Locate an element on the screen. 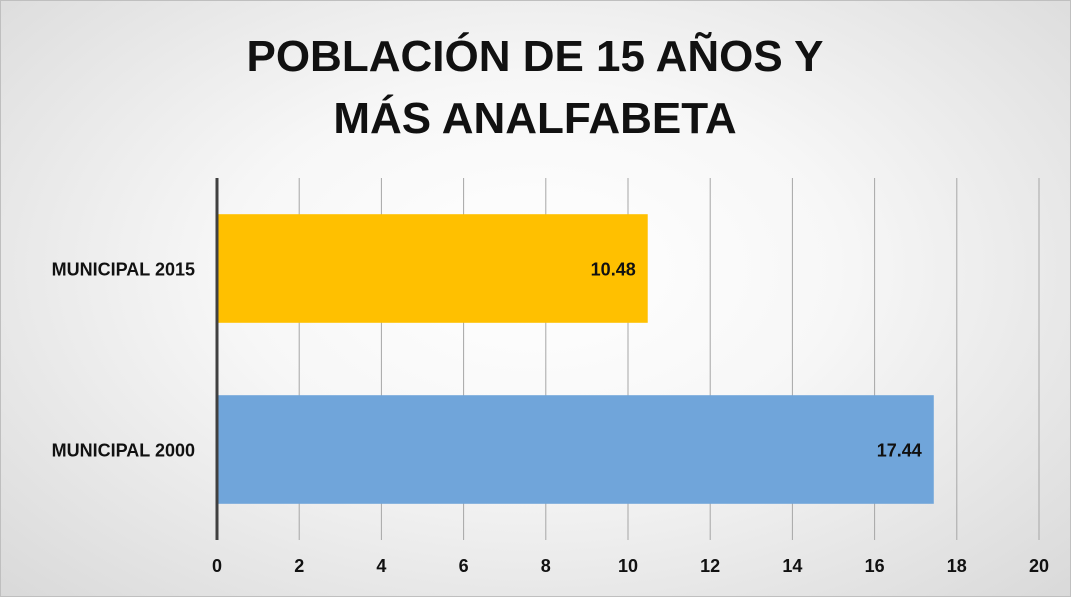  x-tick-label: 4 is located at coordinates (381, 566).